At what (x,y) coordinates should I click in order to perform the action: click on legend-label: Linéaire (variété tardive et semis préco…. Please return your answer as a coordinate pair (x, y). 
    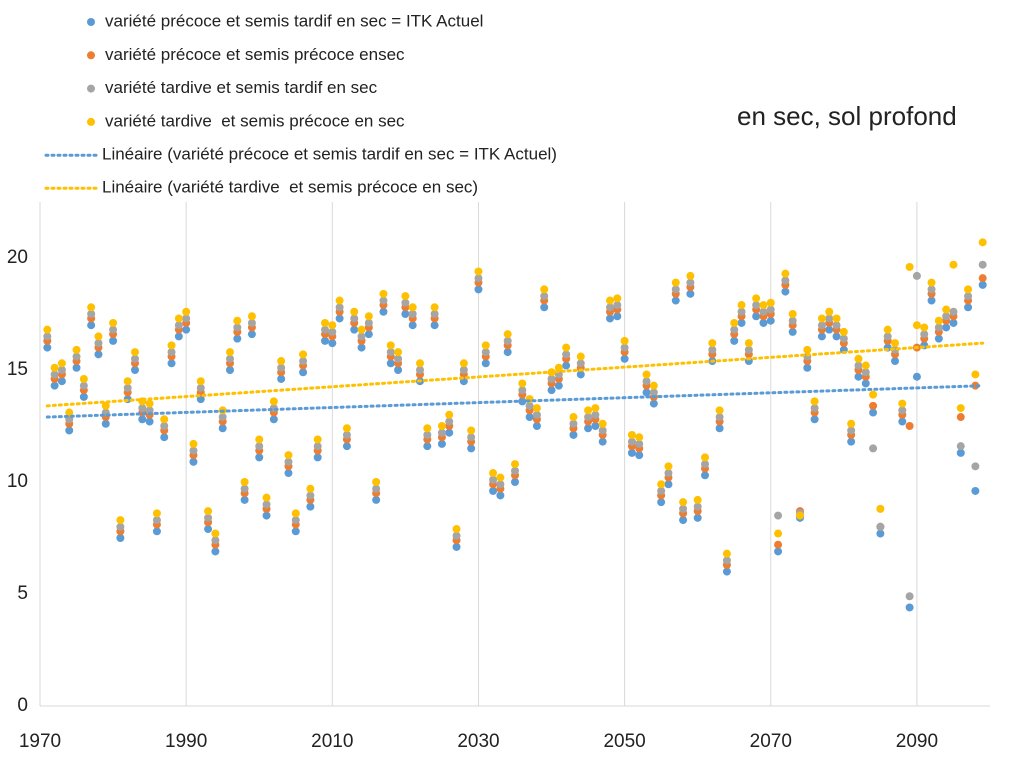
    Looking at the image, I should click on (290, 187).